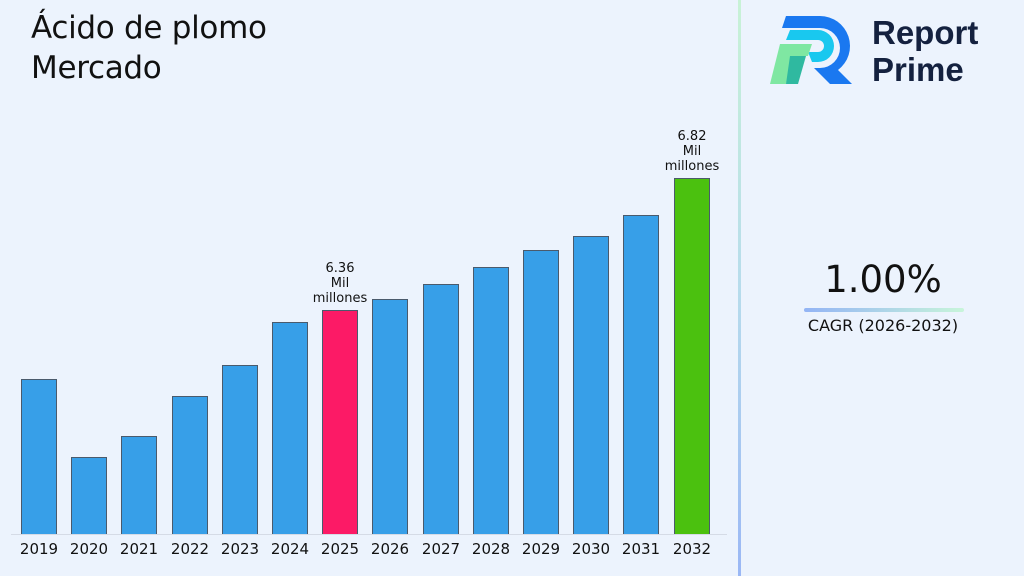 The image size is (1024, 576). I want to click on x-tick-label: 2030, so click(591, 549).